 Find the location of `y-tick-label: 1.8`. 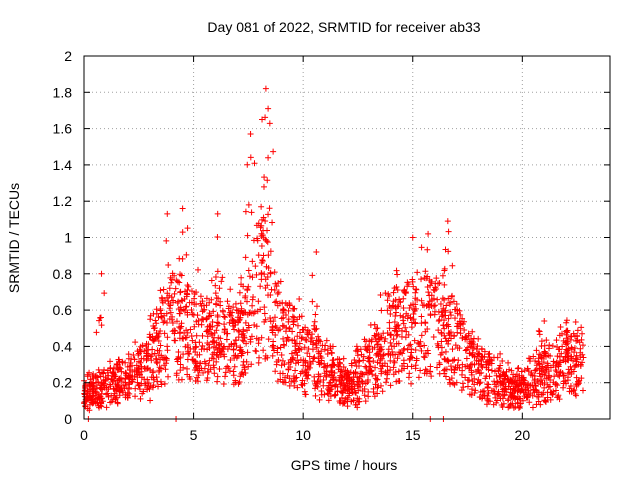

y-tick-label: 1.8 is located at coordinates (63, 92).